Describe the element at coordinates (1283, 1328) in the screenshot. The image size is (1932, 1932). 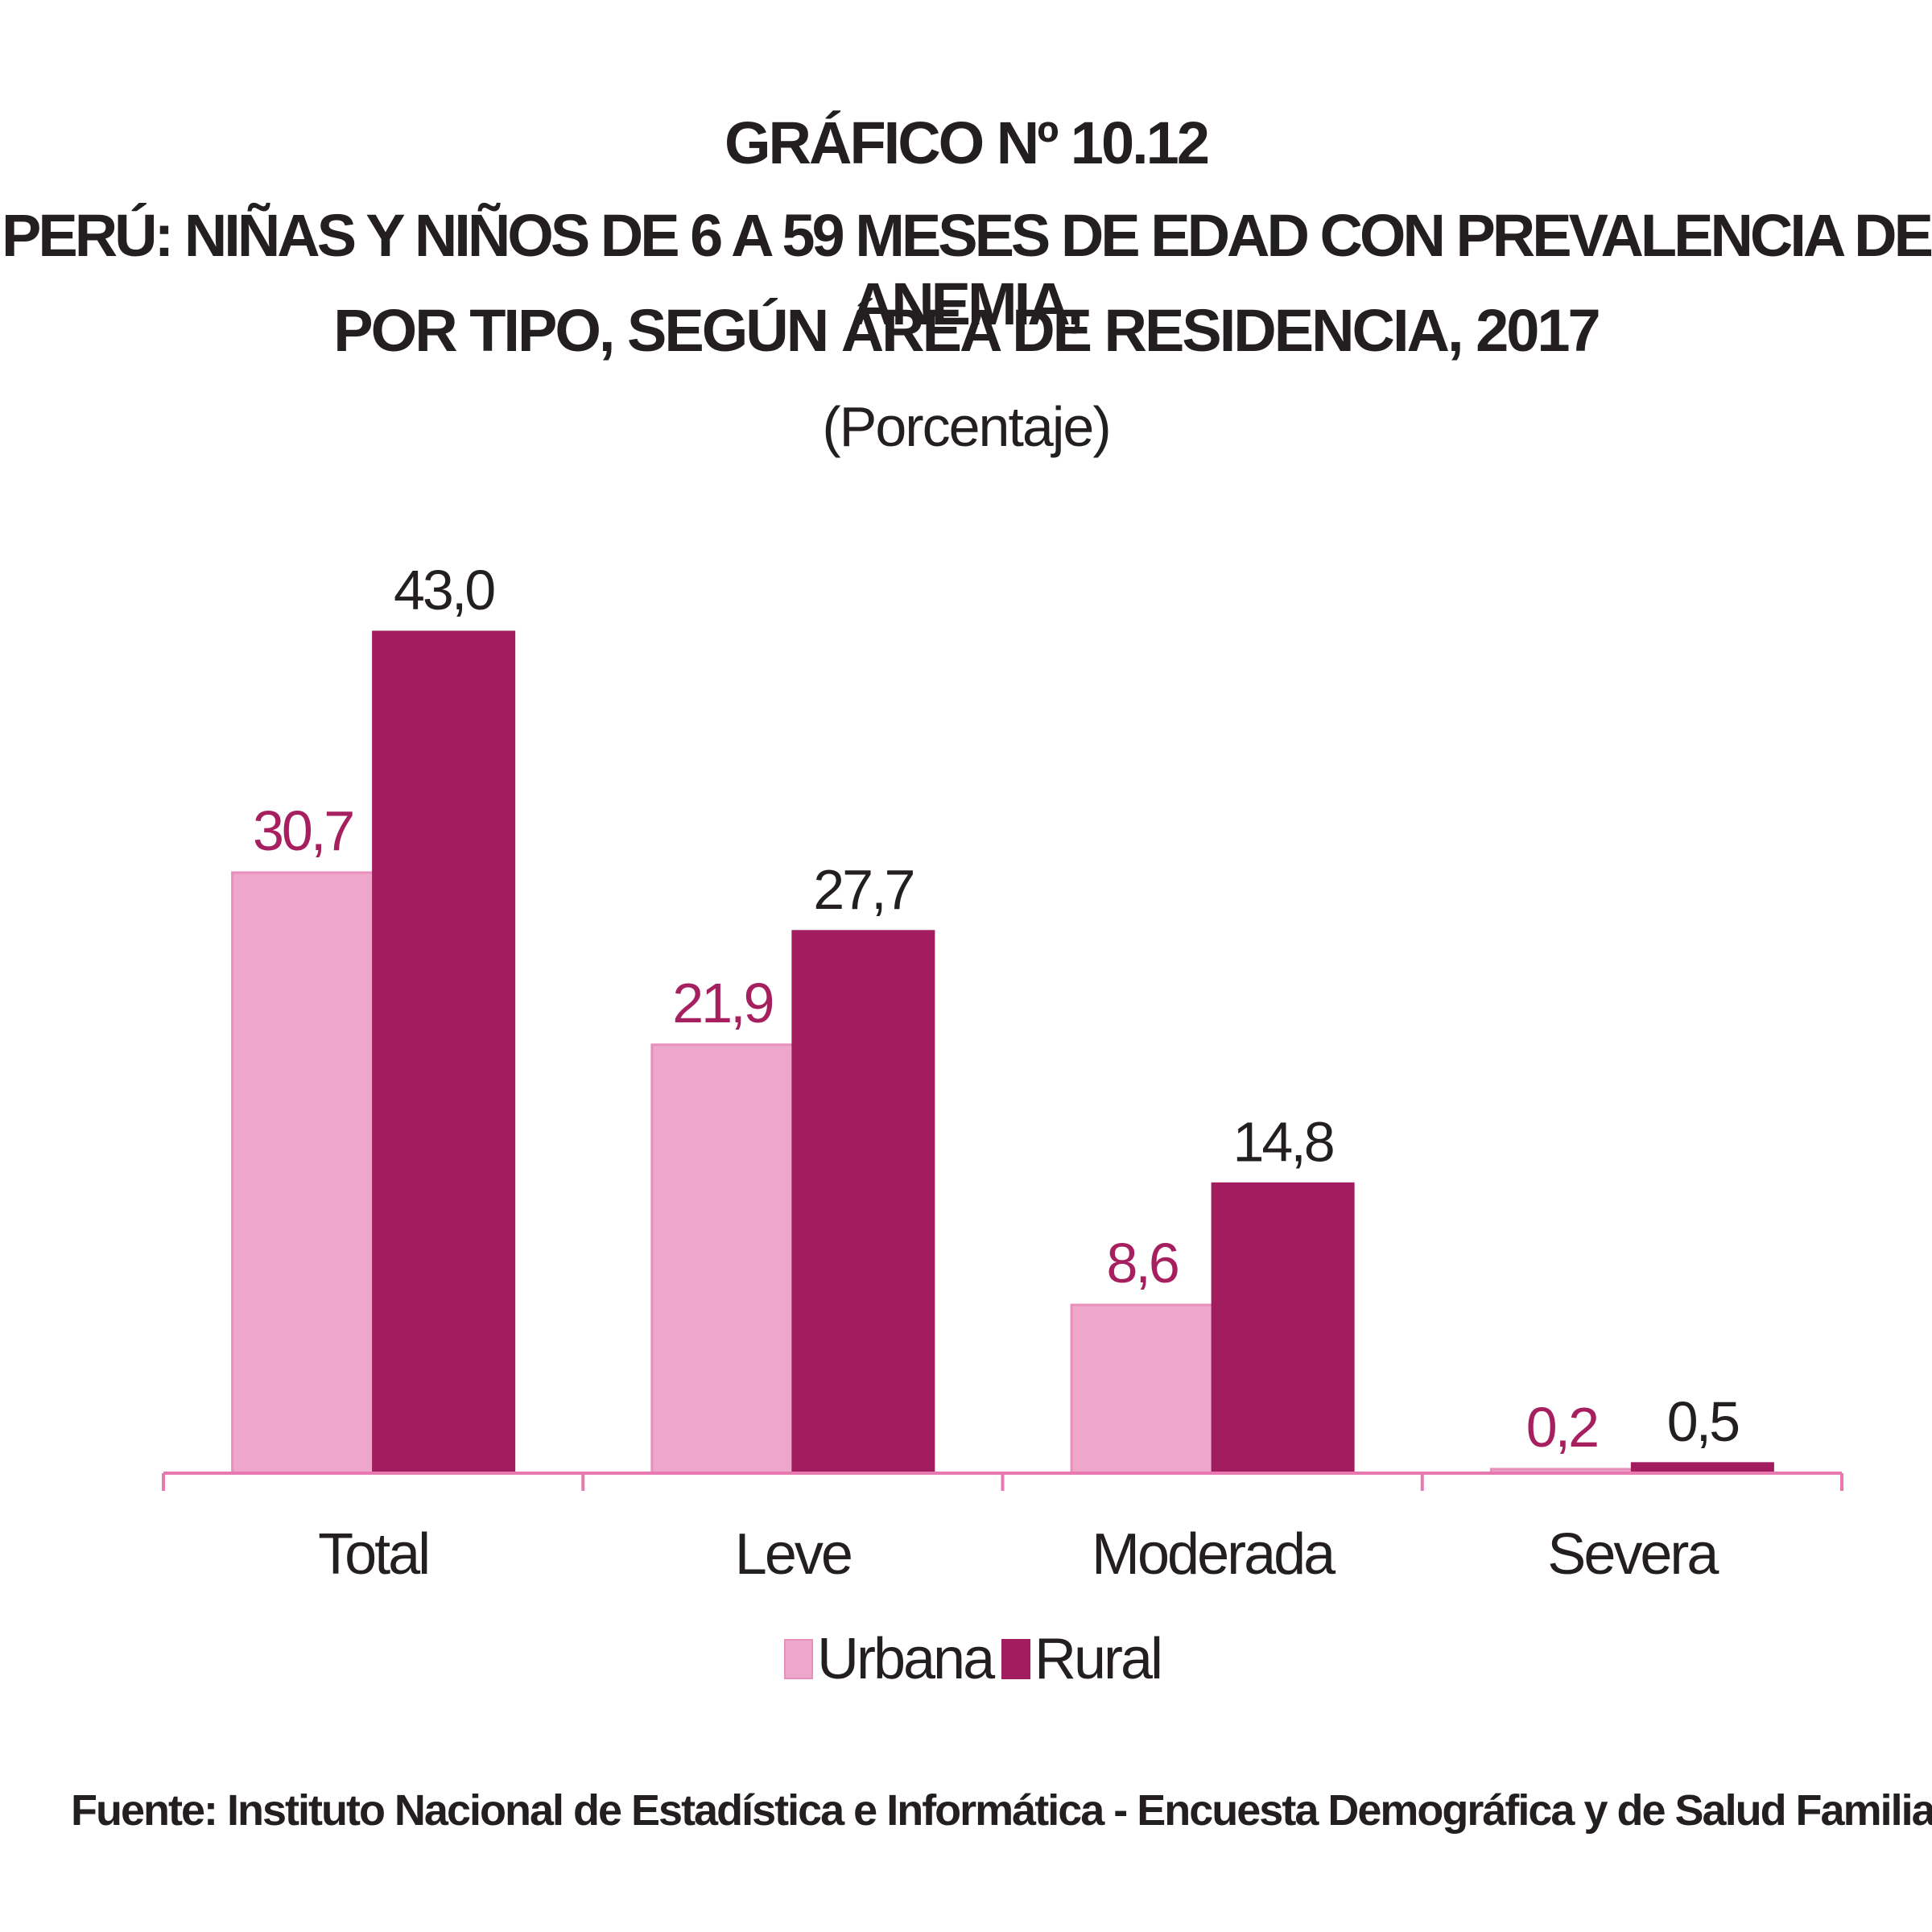
I see `bar-rural-moderada` at that location.